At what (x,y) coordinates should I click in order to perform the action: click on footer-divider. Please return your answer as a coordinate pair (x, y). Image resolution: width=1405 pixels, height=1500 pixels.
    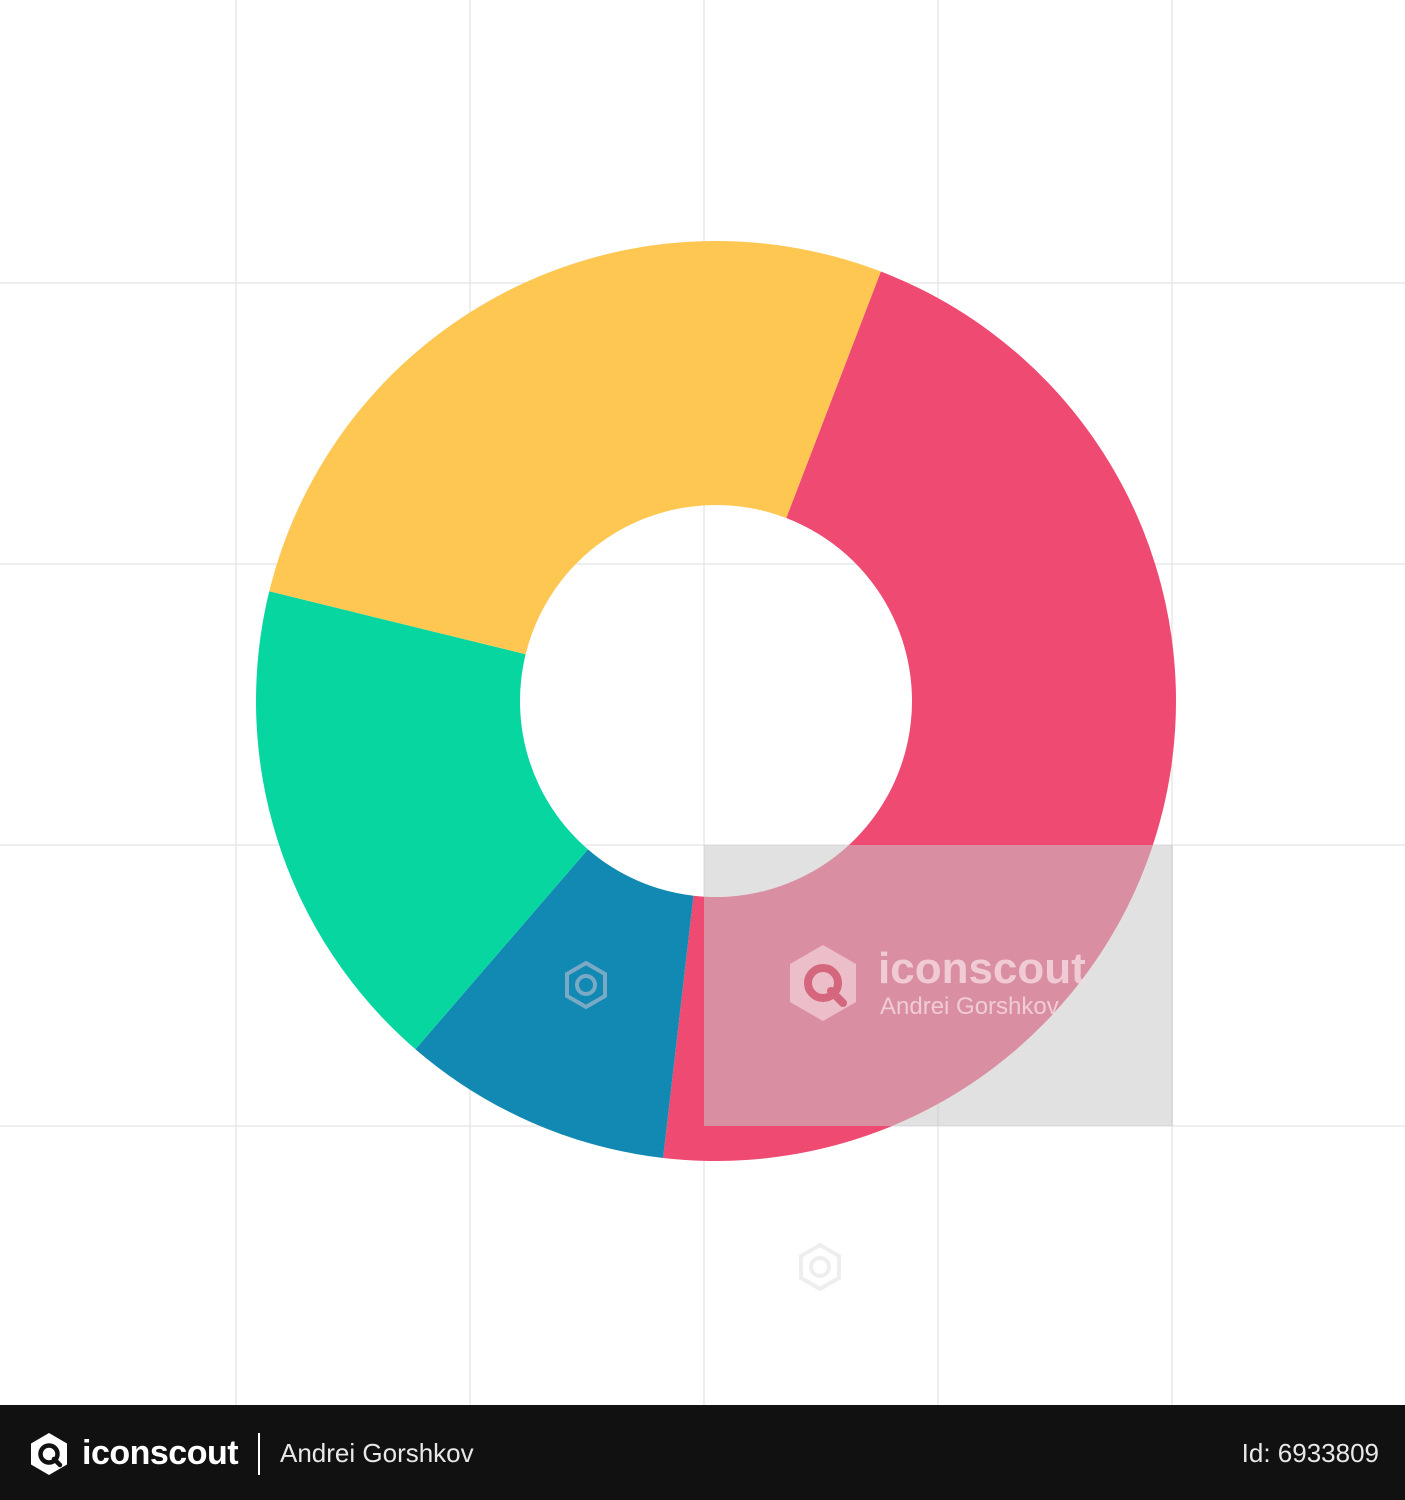
    Looking at the image, I should click on (259, 1454).